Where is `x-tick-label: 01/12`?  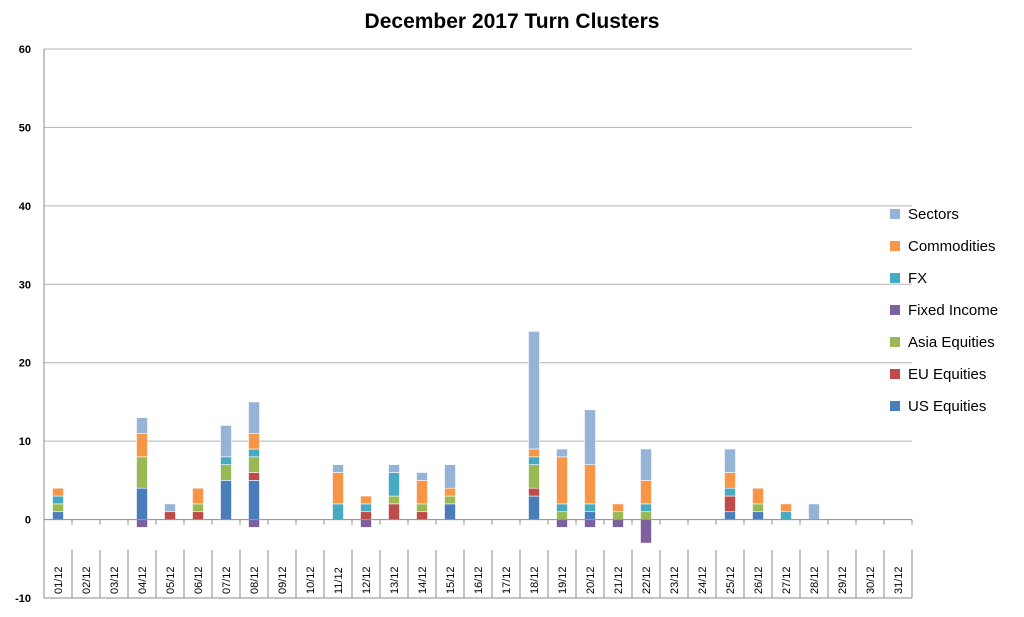 x-tick-label: 01/12 is located at coordinates (59, 580).